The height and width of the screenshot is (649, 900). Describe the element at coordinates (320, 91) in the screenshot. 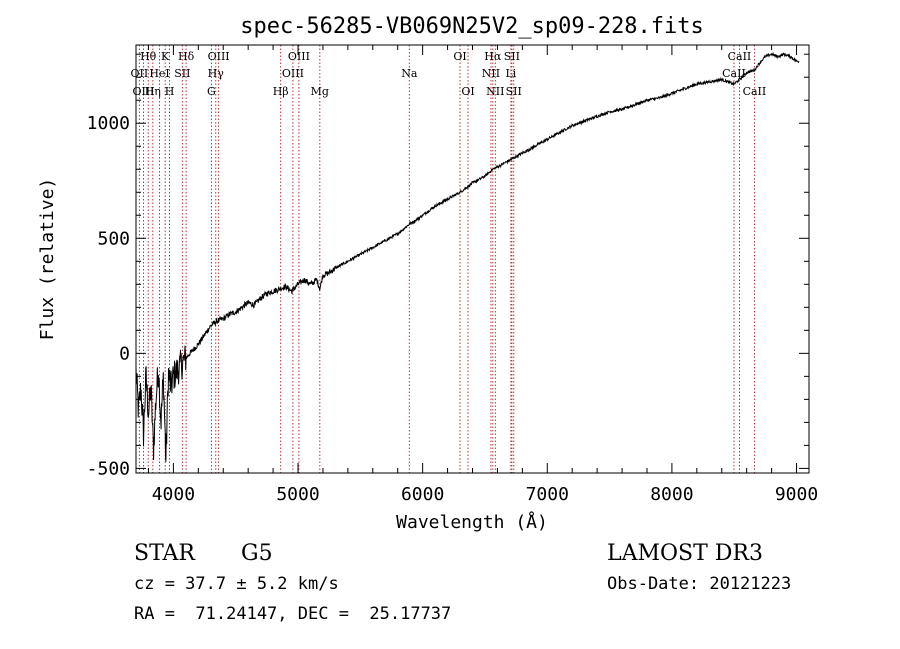

I see `line-label-15: Mg` at that location.